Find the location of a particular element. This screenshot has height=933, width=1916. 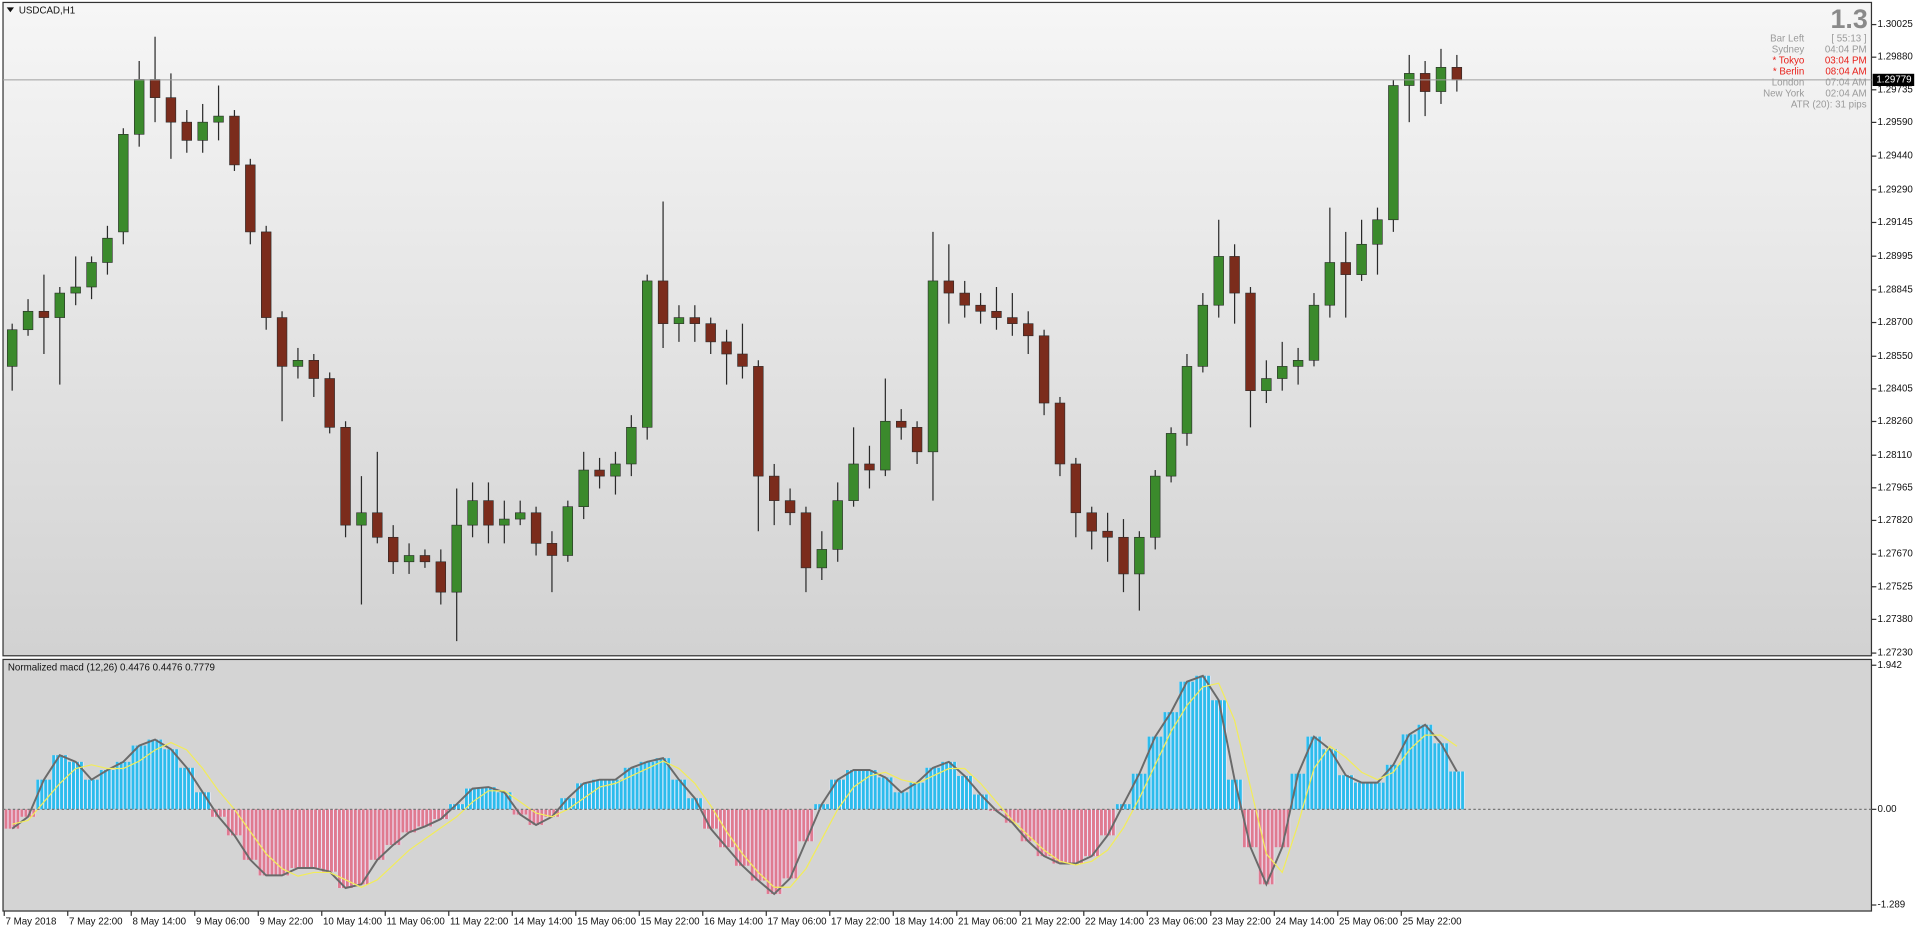

current-price-box is located at coordinates (1893, 80).